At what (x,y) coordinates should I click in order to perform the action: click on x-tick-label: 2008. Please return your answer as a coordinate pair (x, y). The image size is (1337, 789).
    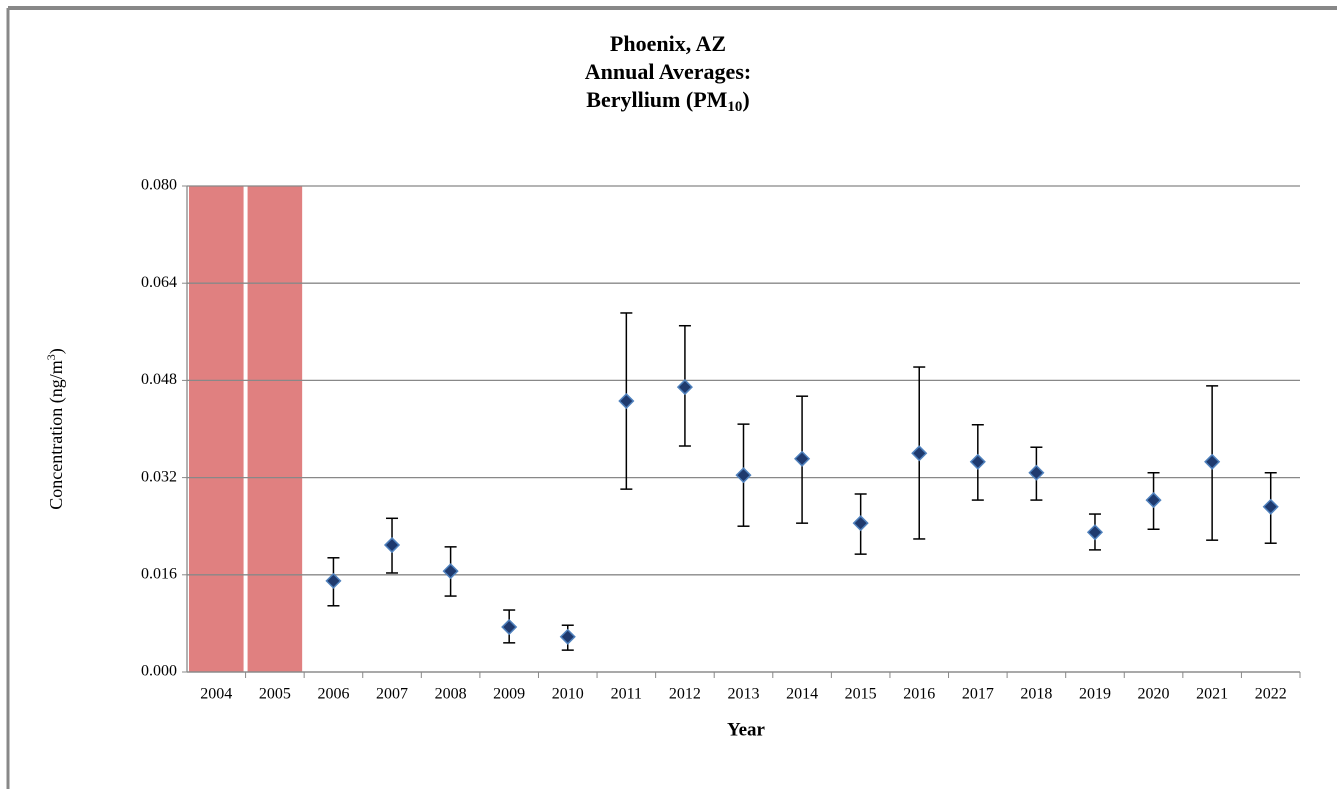
    Looking at the image, I should click on (451, 694).